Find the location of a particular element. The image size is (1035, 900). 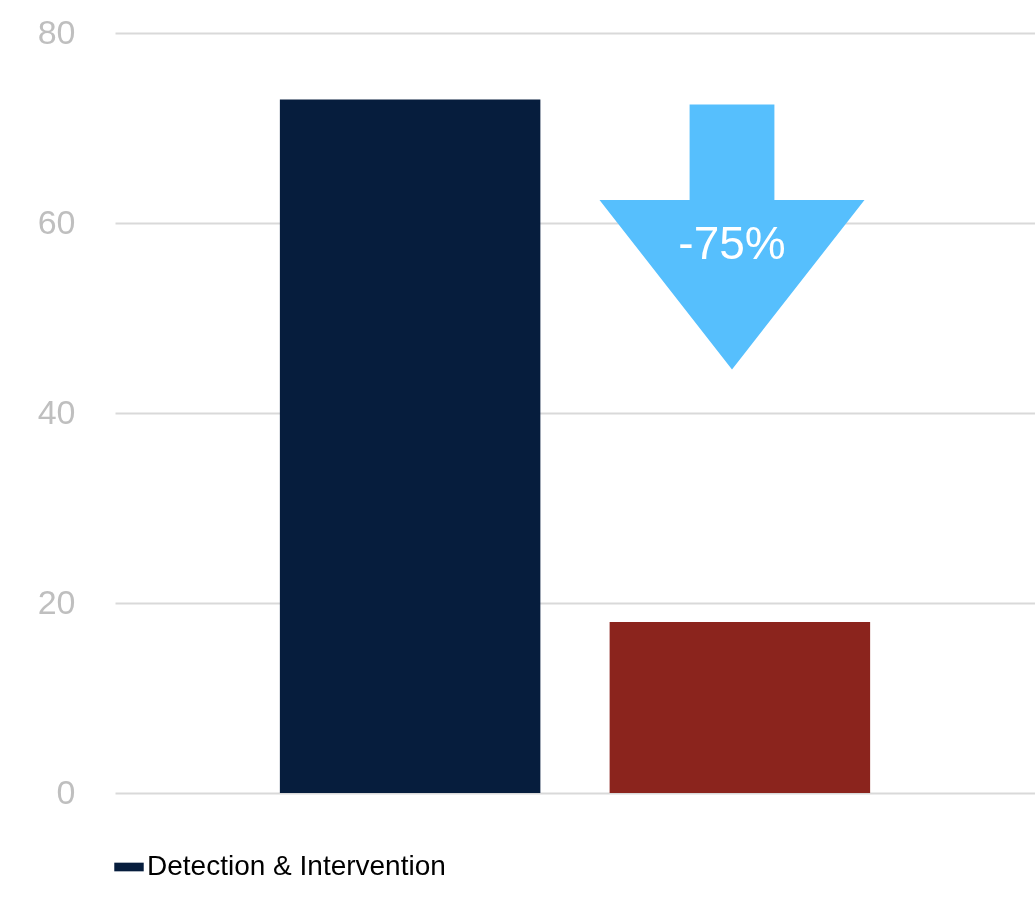

y-tick-label: 60 is located at coordinates (56, 221).